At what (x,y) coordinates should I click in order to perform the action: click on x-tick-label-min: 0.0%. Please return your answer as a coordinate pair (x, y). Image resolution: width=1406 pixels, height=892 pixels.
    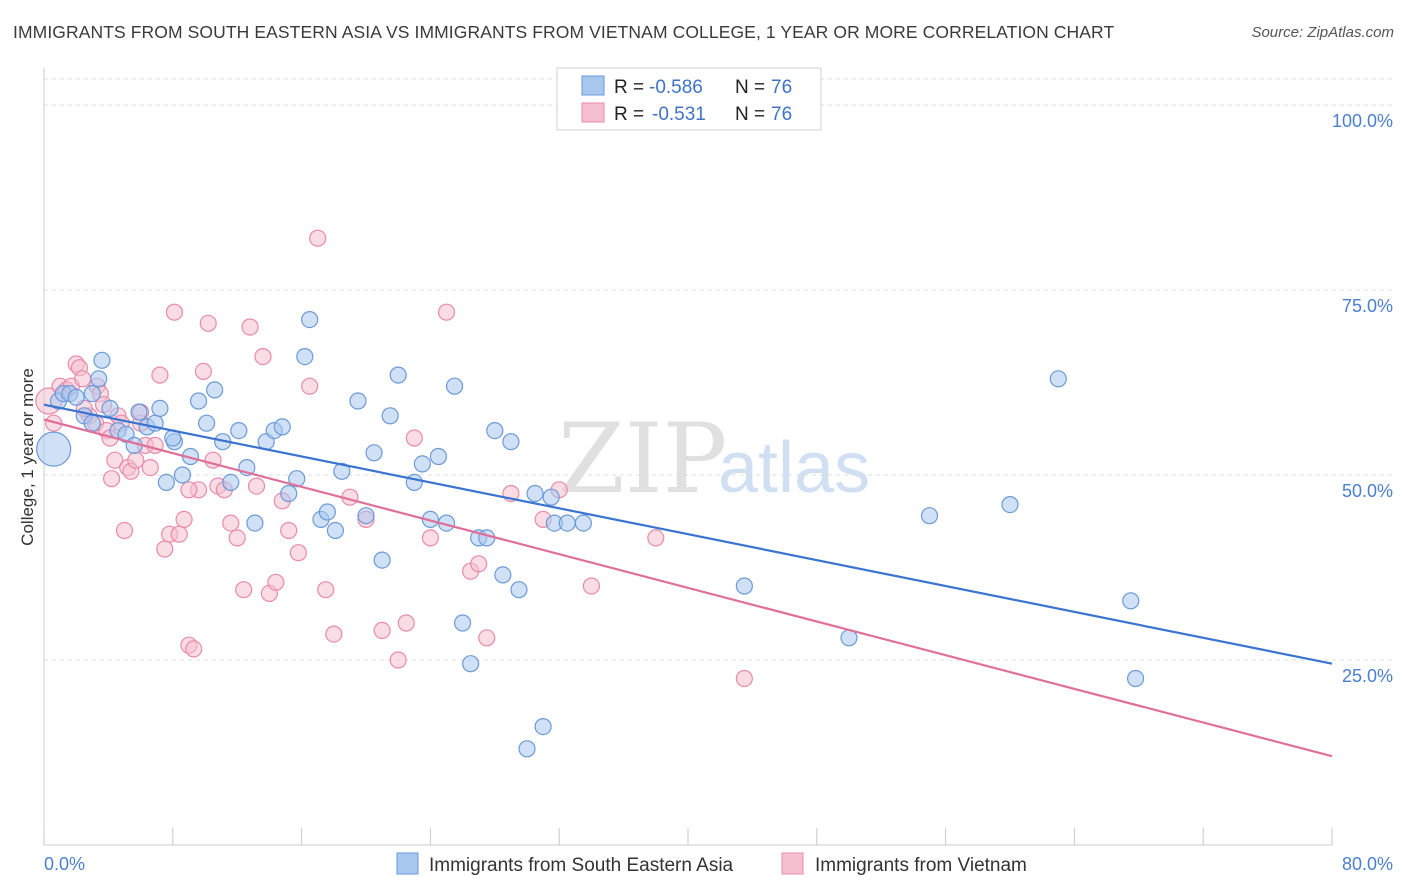
    Looking at the image, I should click on (64, 864).